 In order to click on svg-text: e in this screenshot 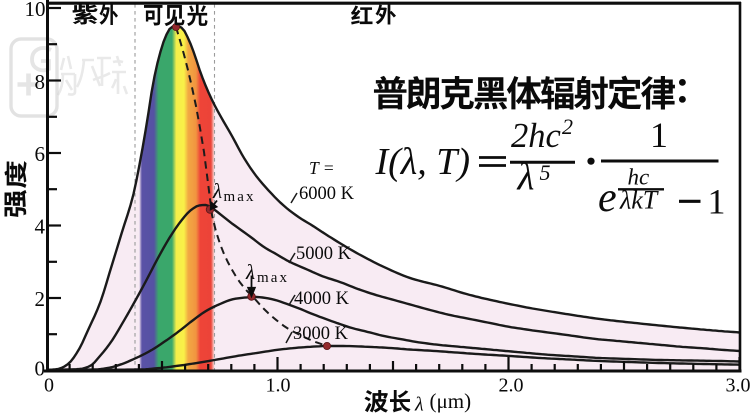, I will do `click(607, 198)`.